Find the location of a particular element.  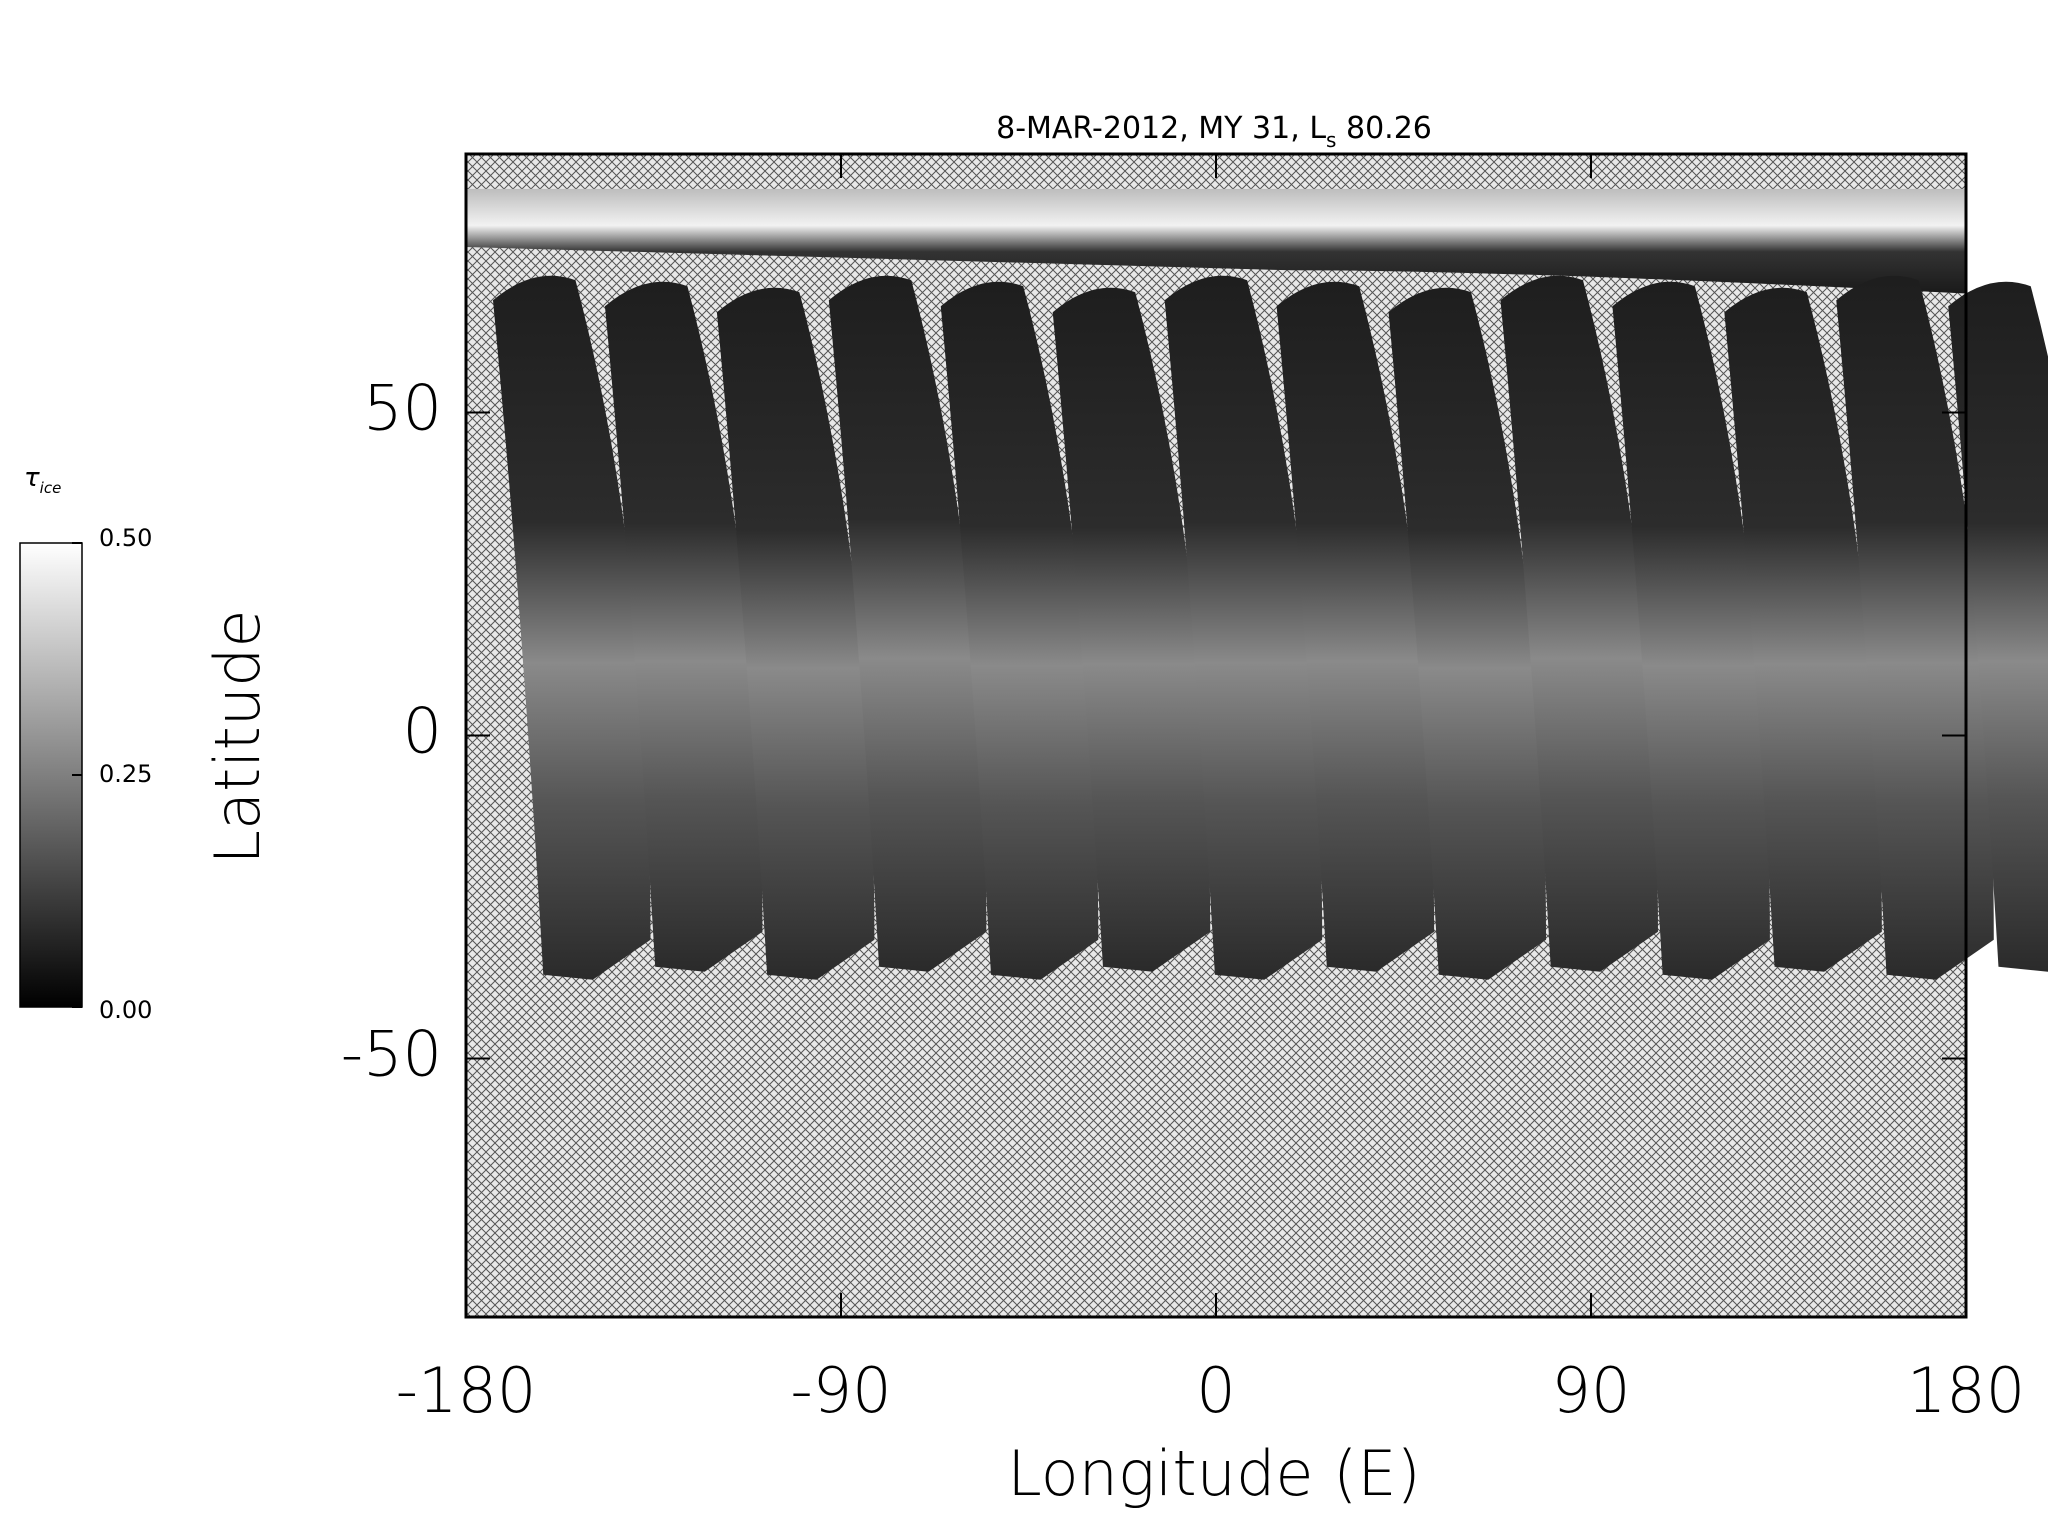

colorbar-tick-label: 0.50 is located at coordinates (125, 538).